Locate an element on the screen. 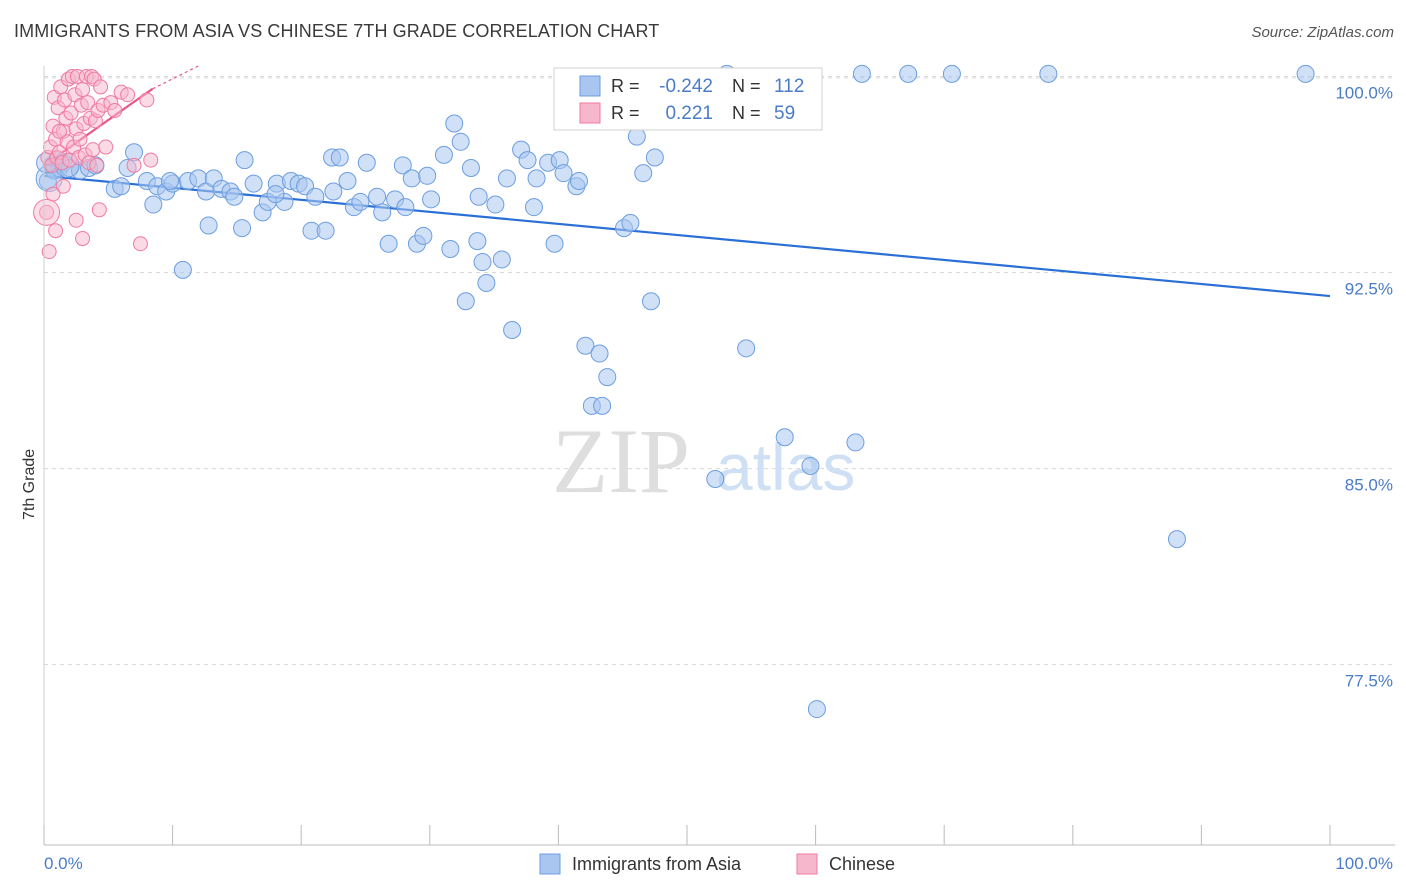 This screenshot has width=1406, height=892. legend-r-value: -0.242 is located at coordinates (686, 86).